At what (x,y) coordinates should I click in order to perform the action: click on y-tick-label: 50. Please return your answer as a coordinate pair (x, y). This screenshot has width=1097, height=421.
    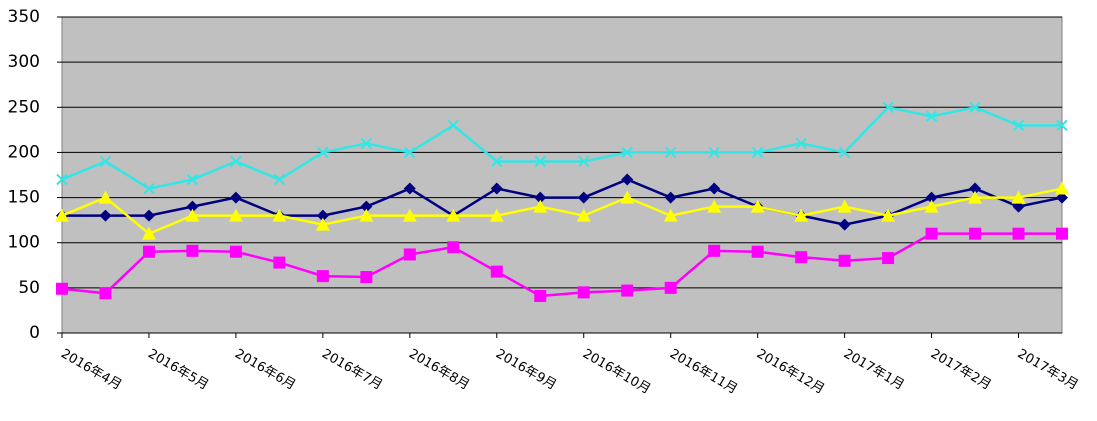
    Looking at the image, I should click on (29, 288).